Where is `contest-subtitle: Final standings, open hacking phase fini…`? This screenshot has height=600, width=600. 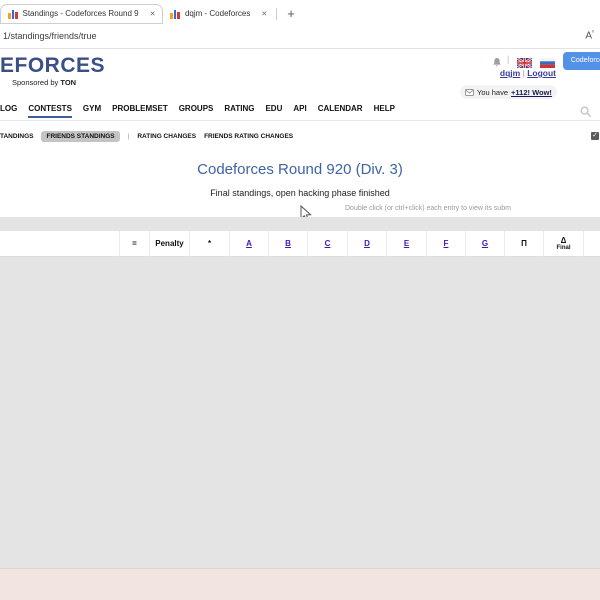
contest-subtitle: Final standings, open hacking phase fini… is located at coordinates (300, 193).